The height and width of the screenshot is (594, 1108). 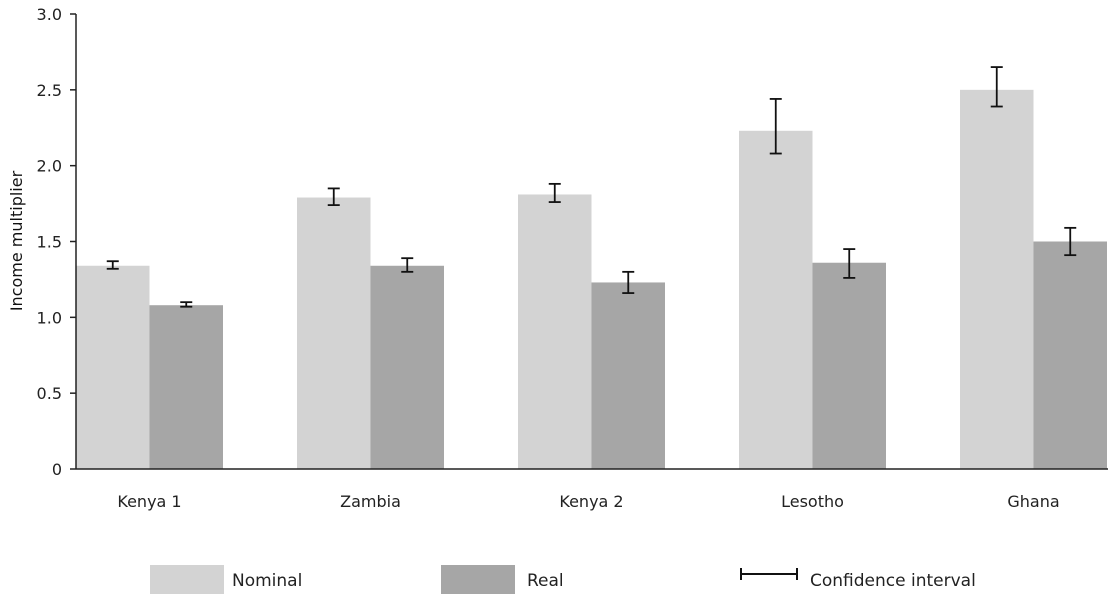 What do you see at coordinates (545, 581) in the screenshot?
I see `legend-label-real: Real` at bounding box center [545, 581].